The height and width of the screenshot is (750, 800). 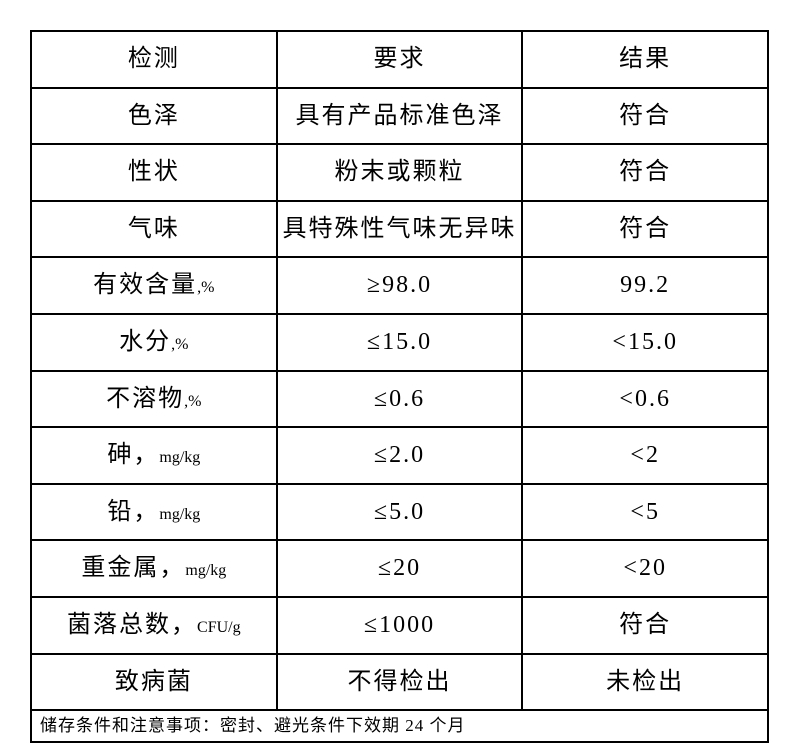 I want to click on test-name-cell: 性状, so click(x=154, y=172).